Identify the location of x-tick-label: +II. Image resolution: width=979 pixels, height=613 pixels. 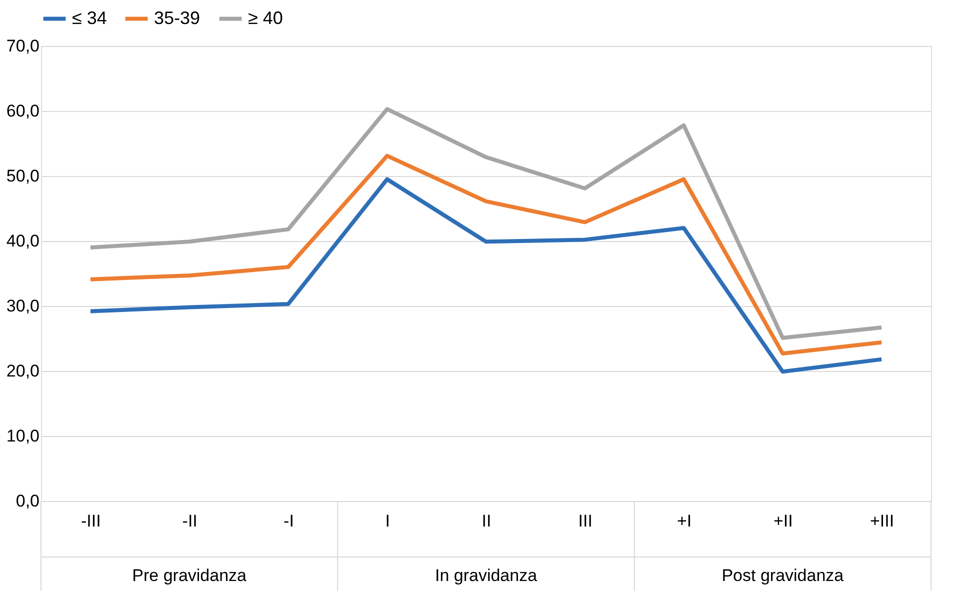
(783, 521).